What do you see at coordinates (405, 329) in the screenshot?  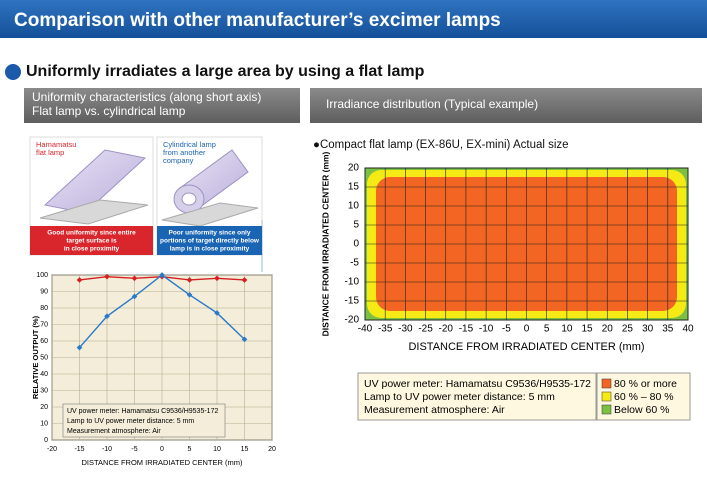 I see `x-tick-label: -30` at bounding box center [405, 329].